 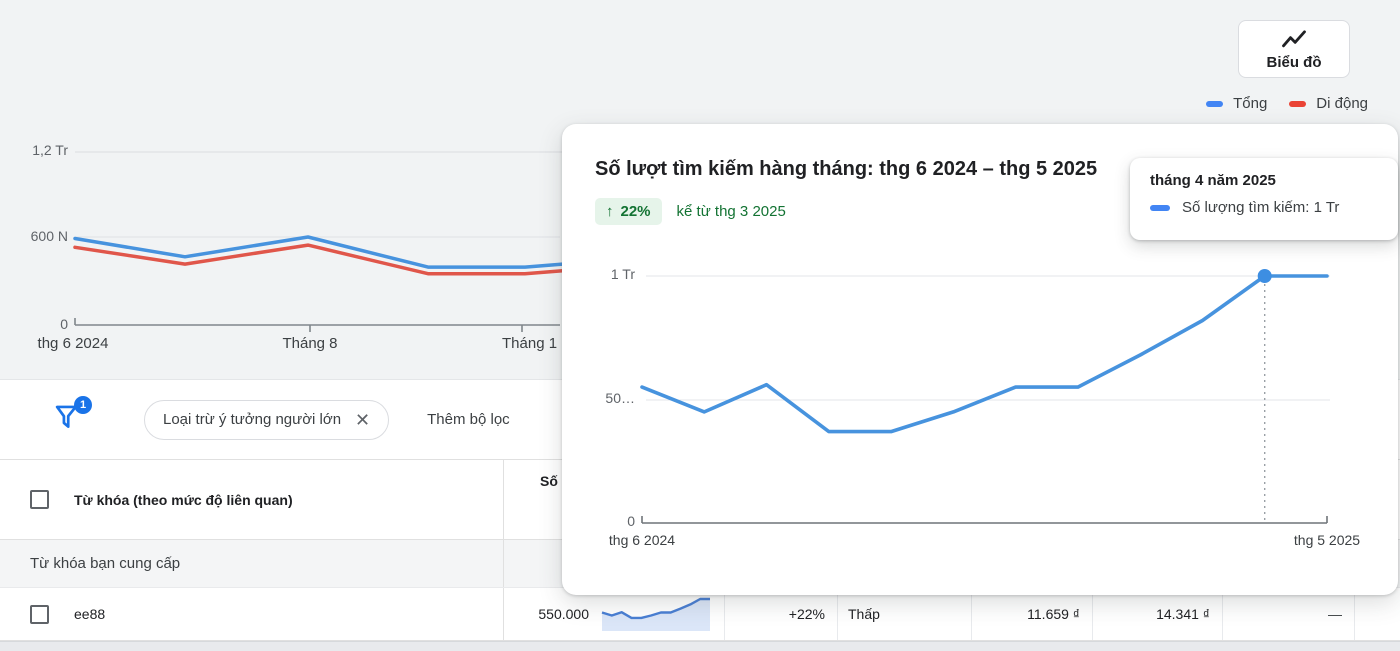 I want to click on legend-dash-total-icon, so click(x=1215, y=103).